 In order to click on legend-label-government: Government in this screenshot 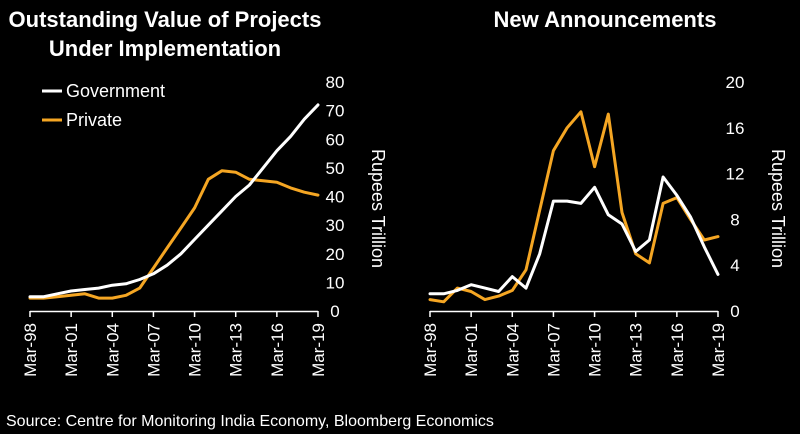, I will do `click(115, 91)`.